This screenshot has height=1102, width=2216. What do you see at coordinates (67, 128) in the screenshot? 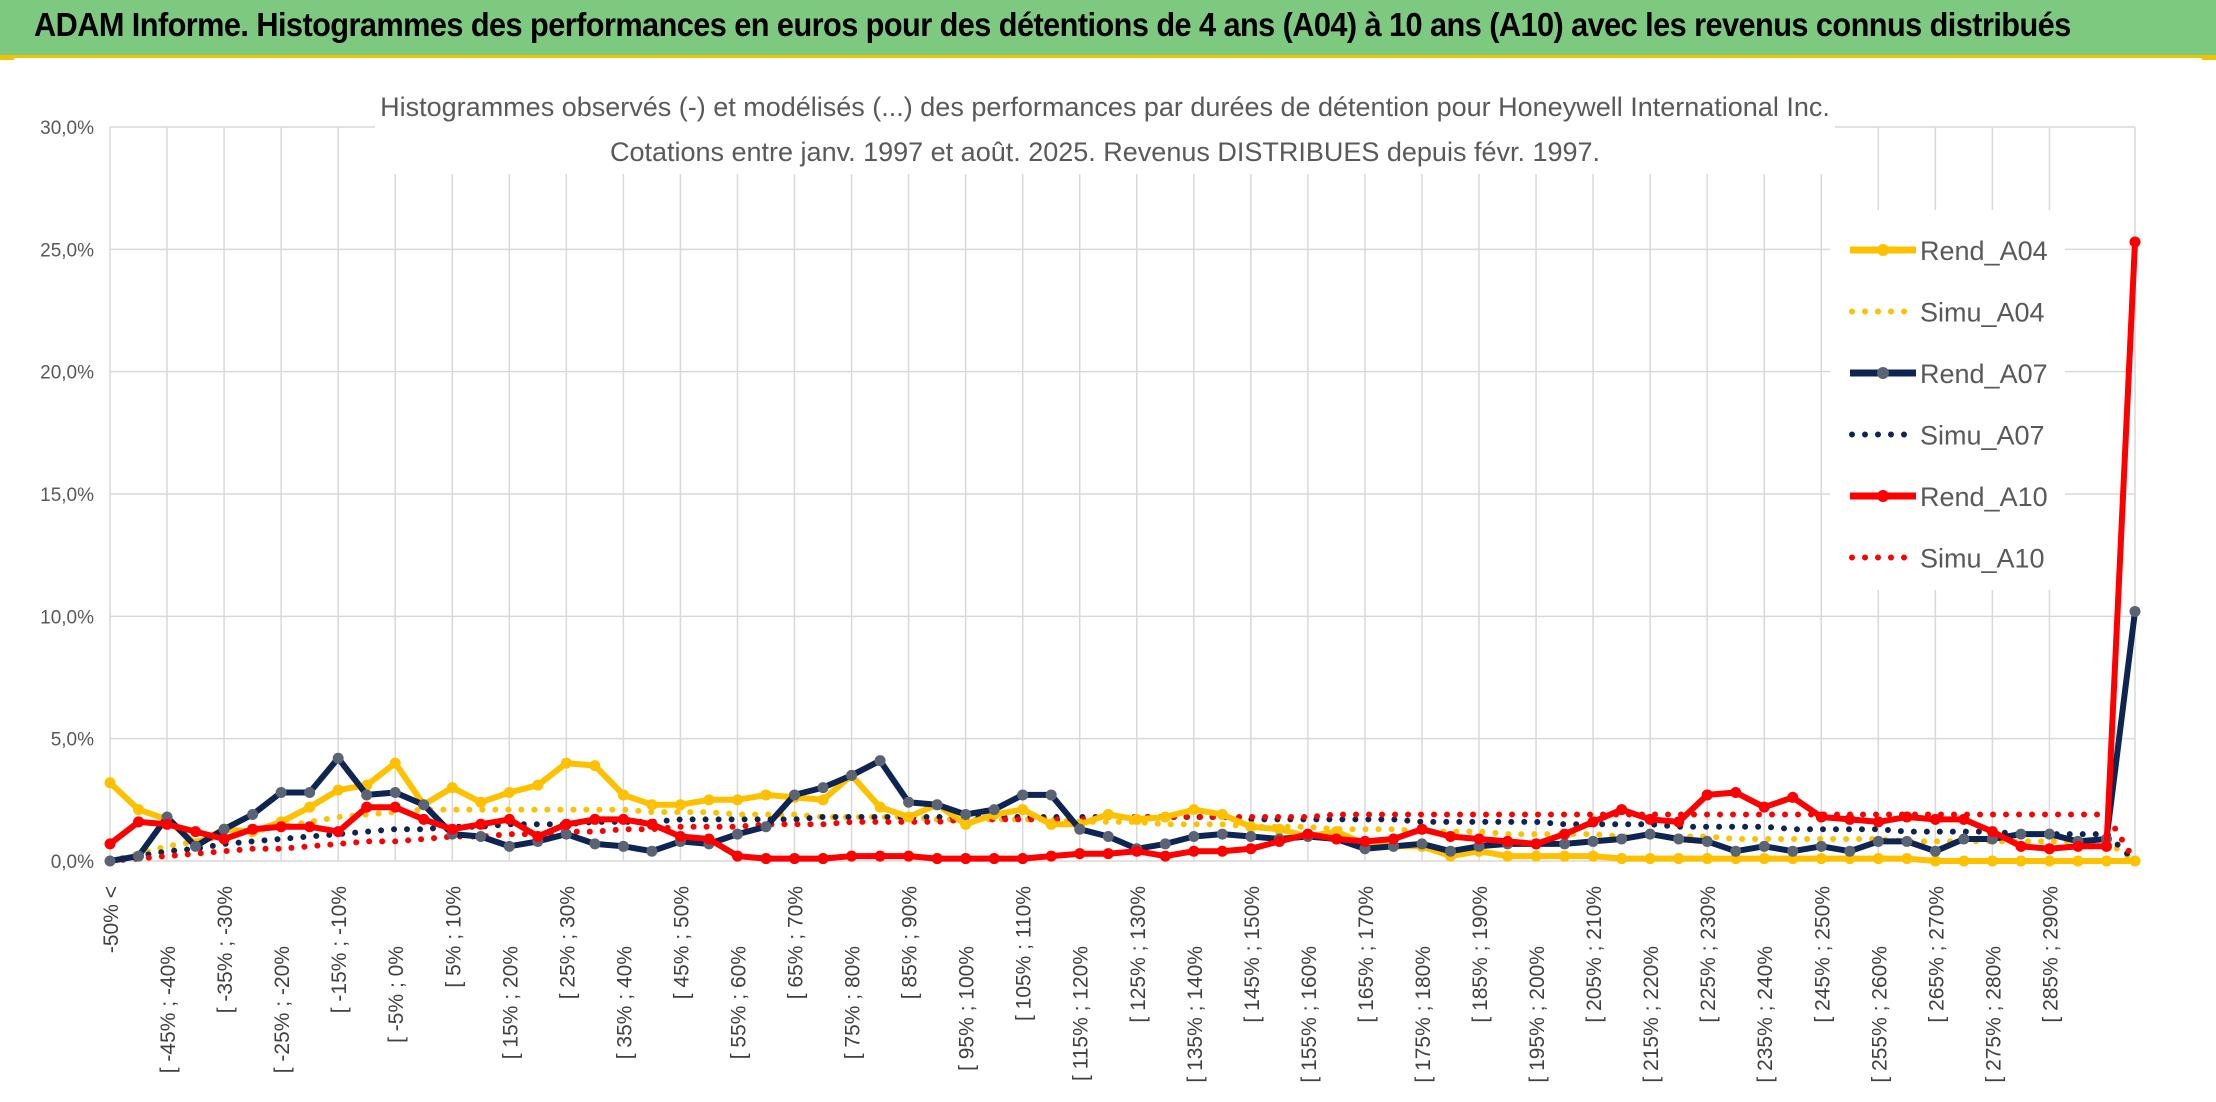
I see `y-tick-label: 30,0%` at bounding box center [67, 128].